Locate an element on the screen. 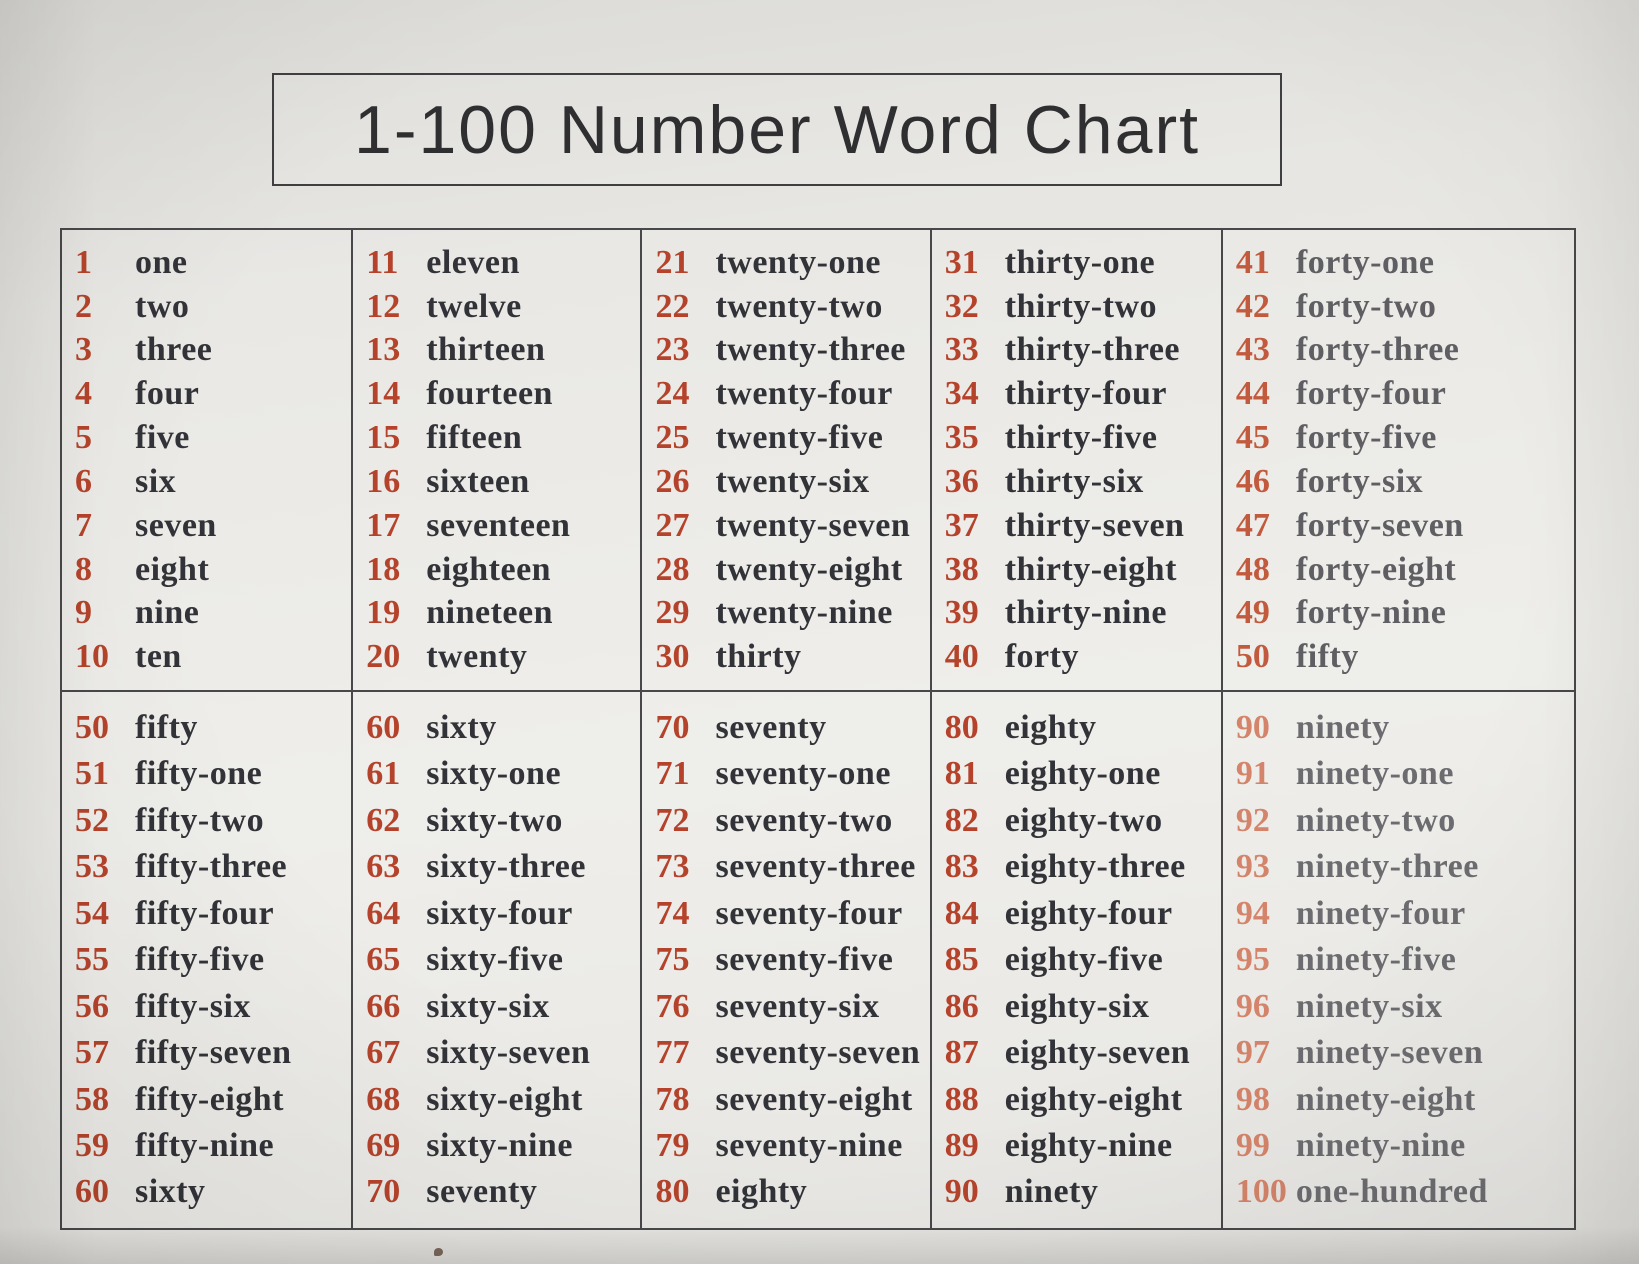 Image resolution: width=1639 pixels, height=1264 pixels. entry-number: 95 is located at coordinates (1252, 960).